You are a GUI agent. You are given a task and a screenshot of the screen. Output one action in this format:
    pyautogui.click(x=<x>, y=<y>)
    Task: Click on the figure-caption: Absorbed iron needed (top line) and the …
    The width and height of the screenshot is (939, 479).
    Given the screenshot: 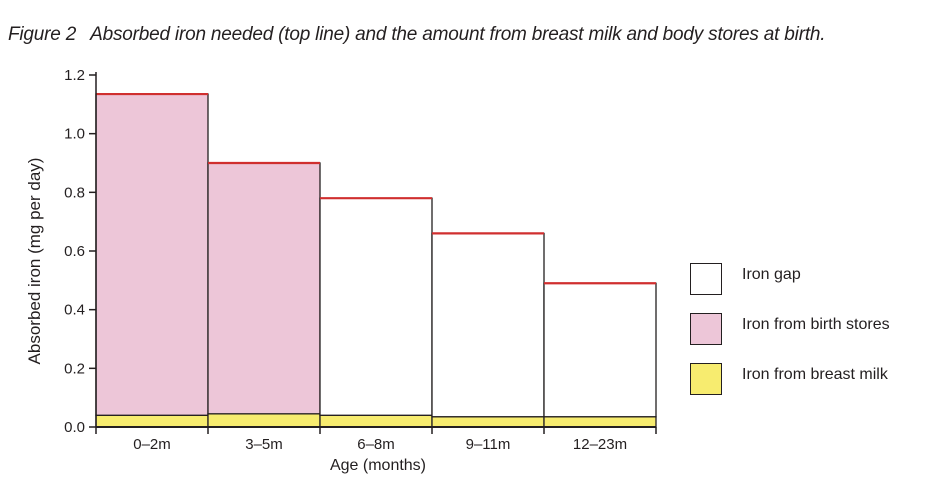 What is the action you would take?
    pyautogui.click(x=458, y=34)
    